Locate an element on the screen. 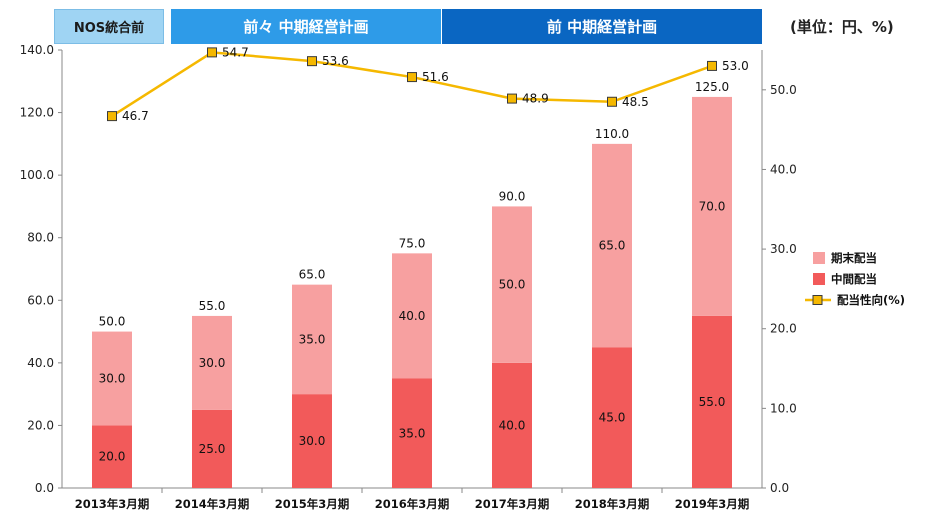  left-tick-label: 0.0 is located at coordinates (44, 488).